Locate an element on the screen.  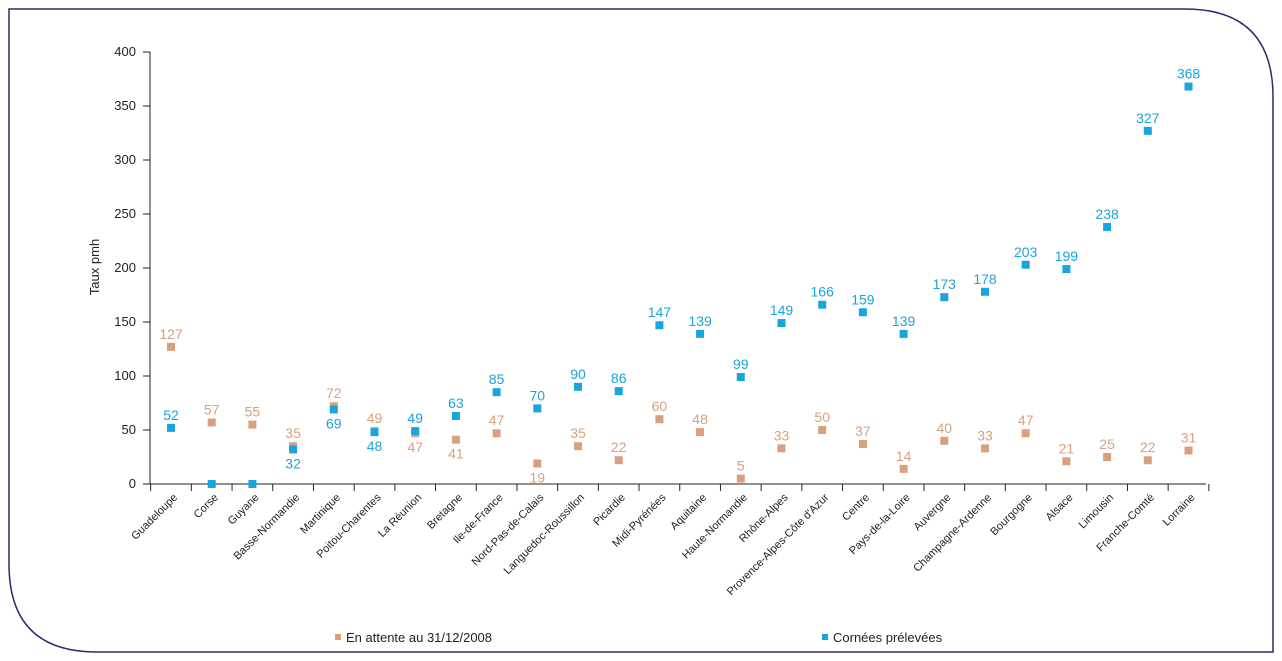
data-label-cornees: 32 is located at coordinates (293, 463).